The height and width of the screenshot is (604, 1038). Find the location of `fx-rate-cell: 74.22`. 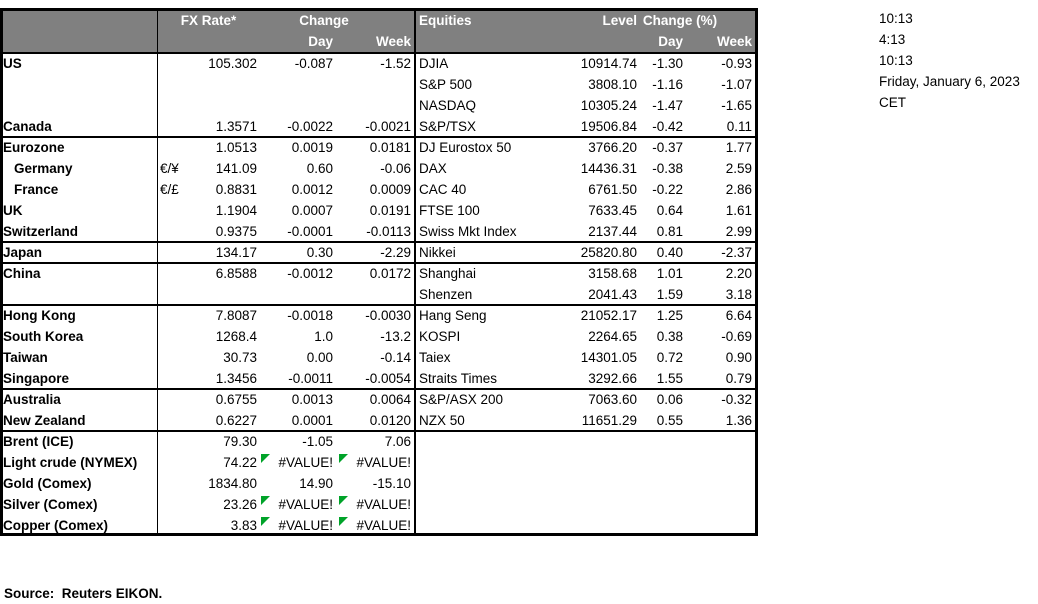

fx-rate-cell: 74.22 is located at coordinates (240, 462).